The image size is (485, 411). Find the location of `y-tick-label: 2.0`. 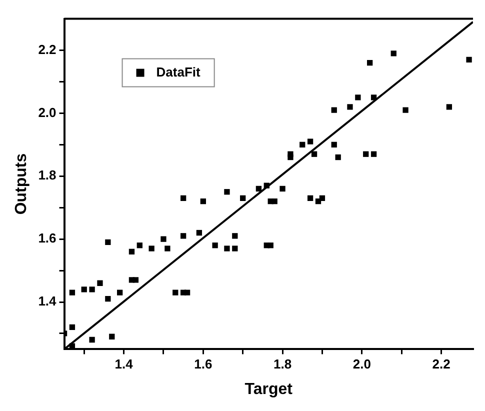

y-tick-label: 2.0 is located at coordinates (47, 112).